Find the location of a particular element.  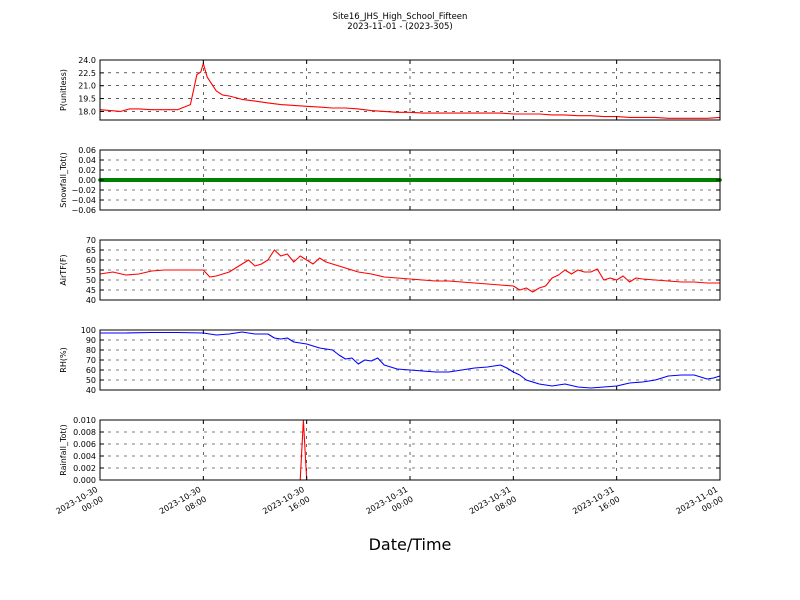

panel-1-ytick-label: 21.0 is located at coordinates (87, 86).